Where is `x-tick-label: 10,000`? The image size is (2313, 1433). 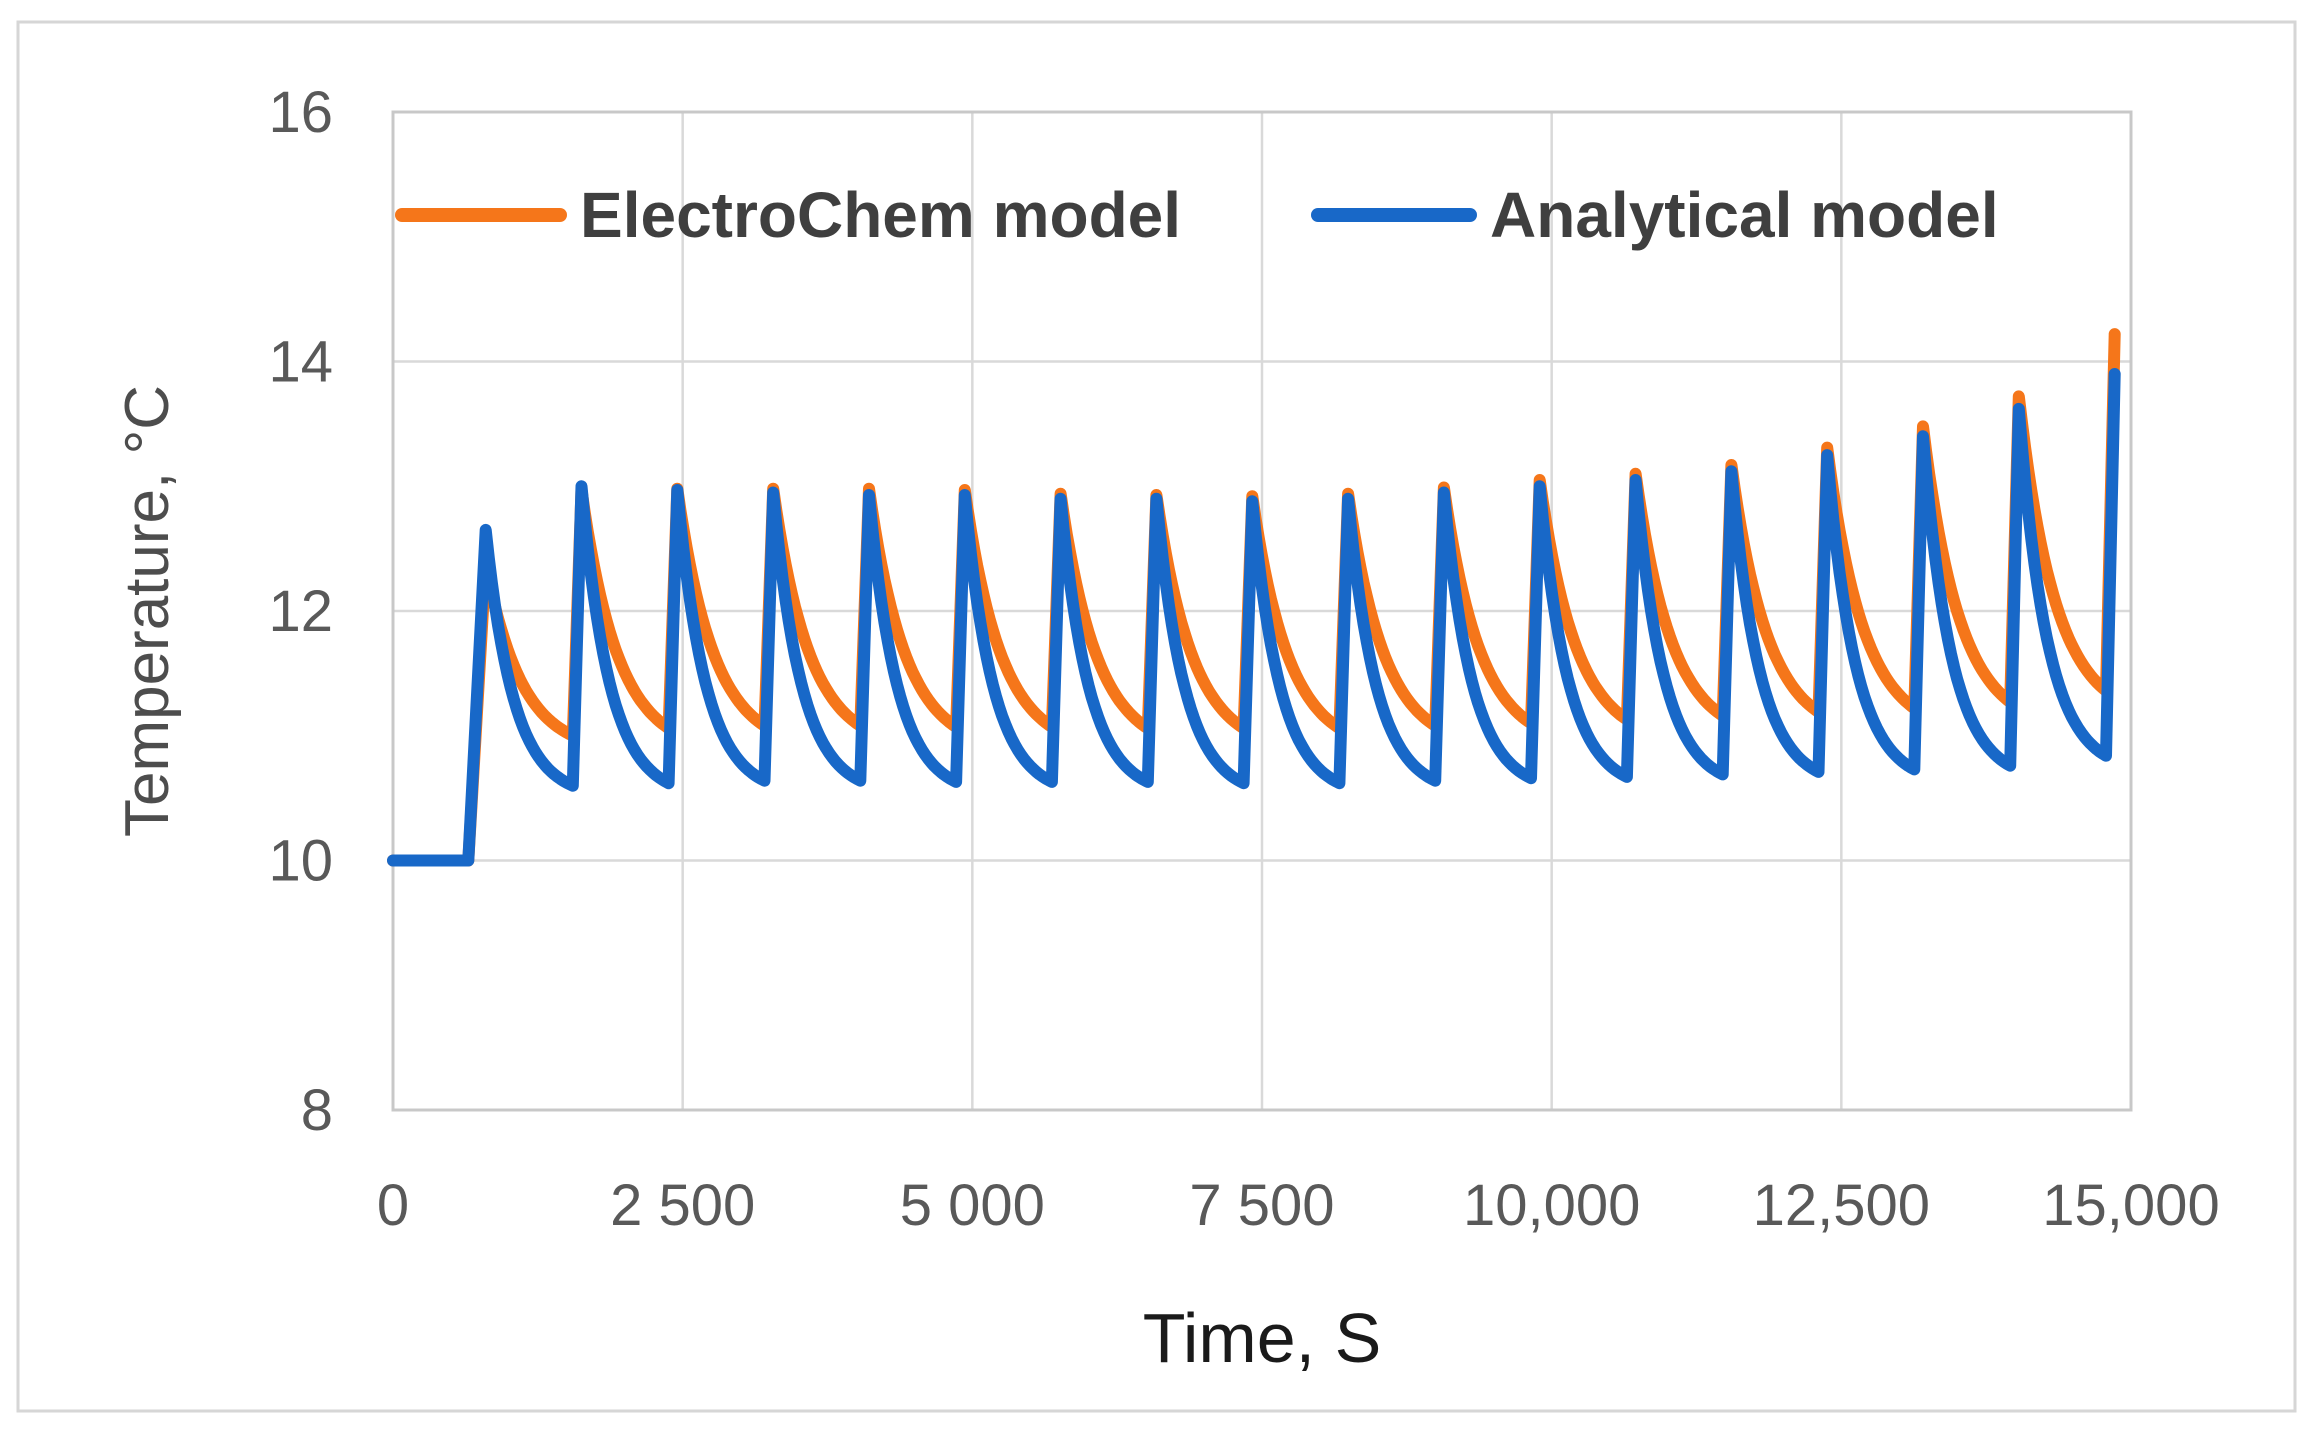 x-tick-label: 10,000 is located at coordinates (1551, 1205).